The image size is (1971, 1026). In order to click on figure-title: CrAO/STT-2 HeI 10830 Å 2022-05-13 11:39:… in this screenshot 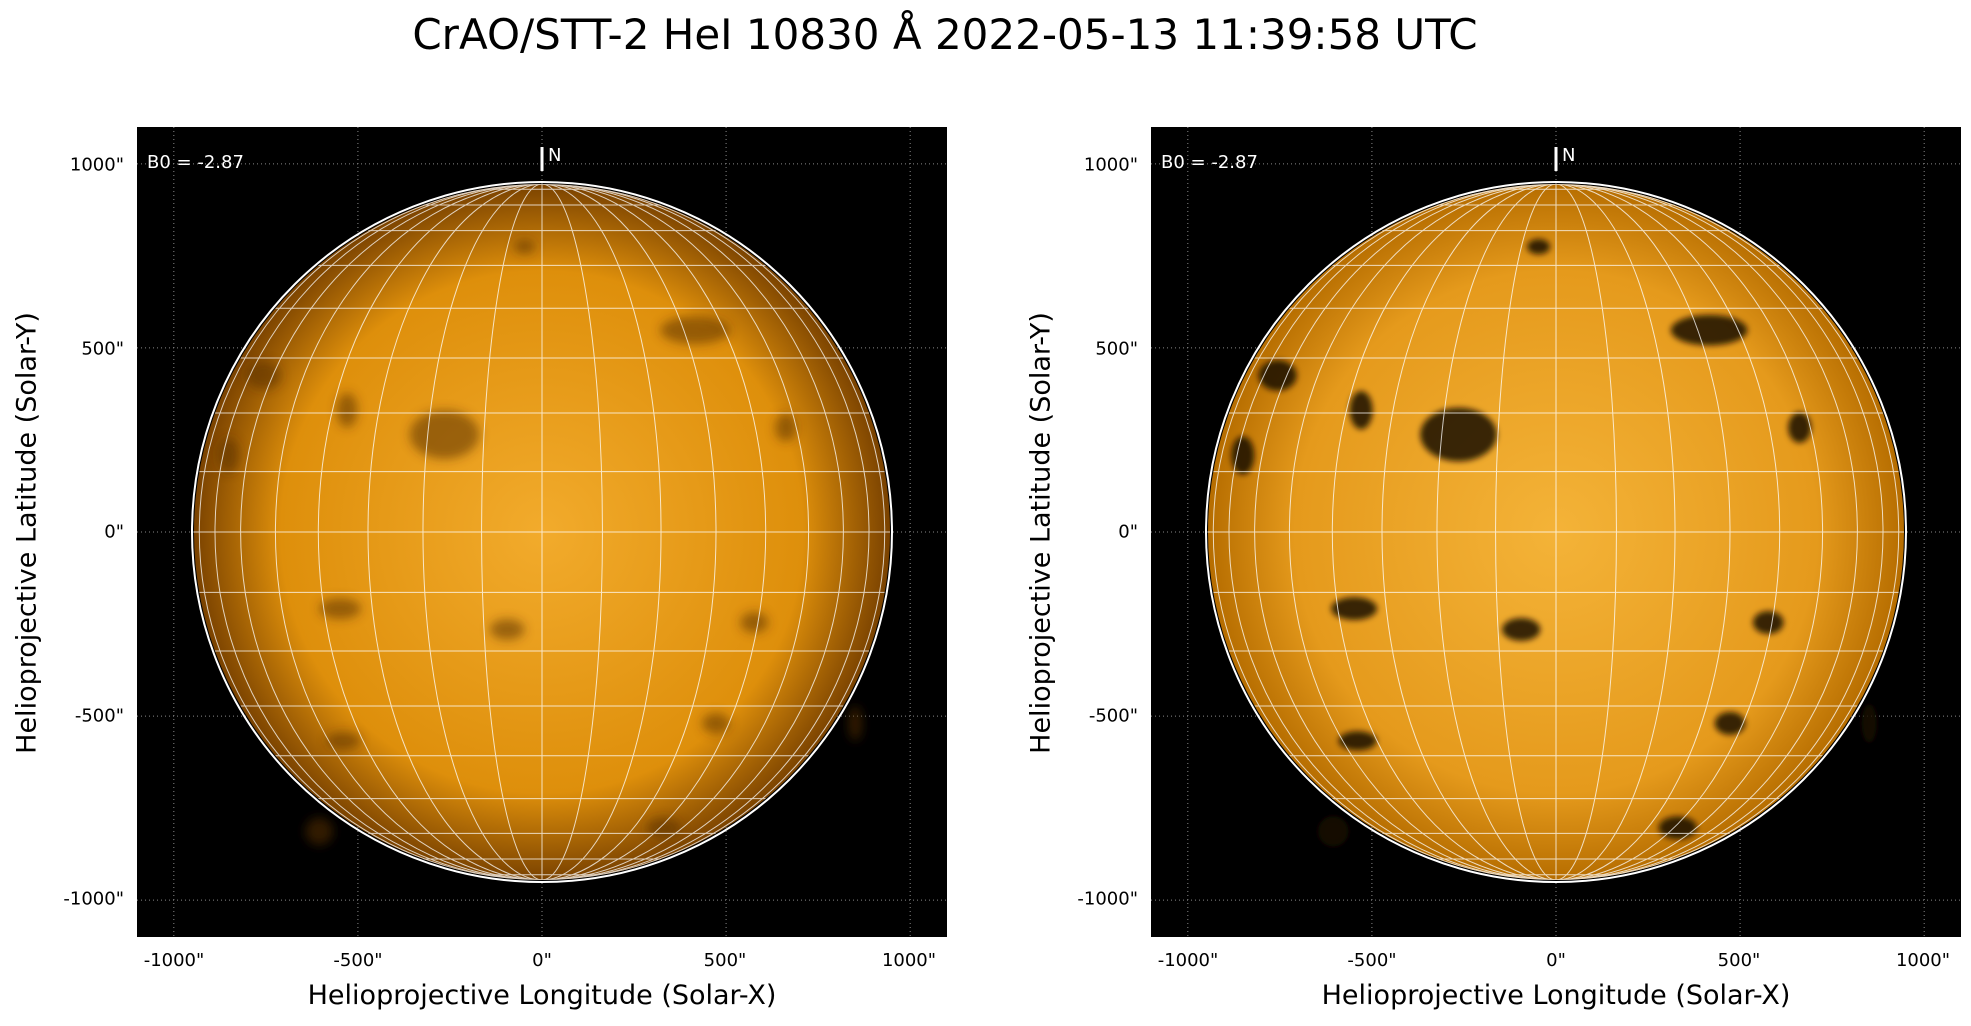, I will do `click(945, 34)`.